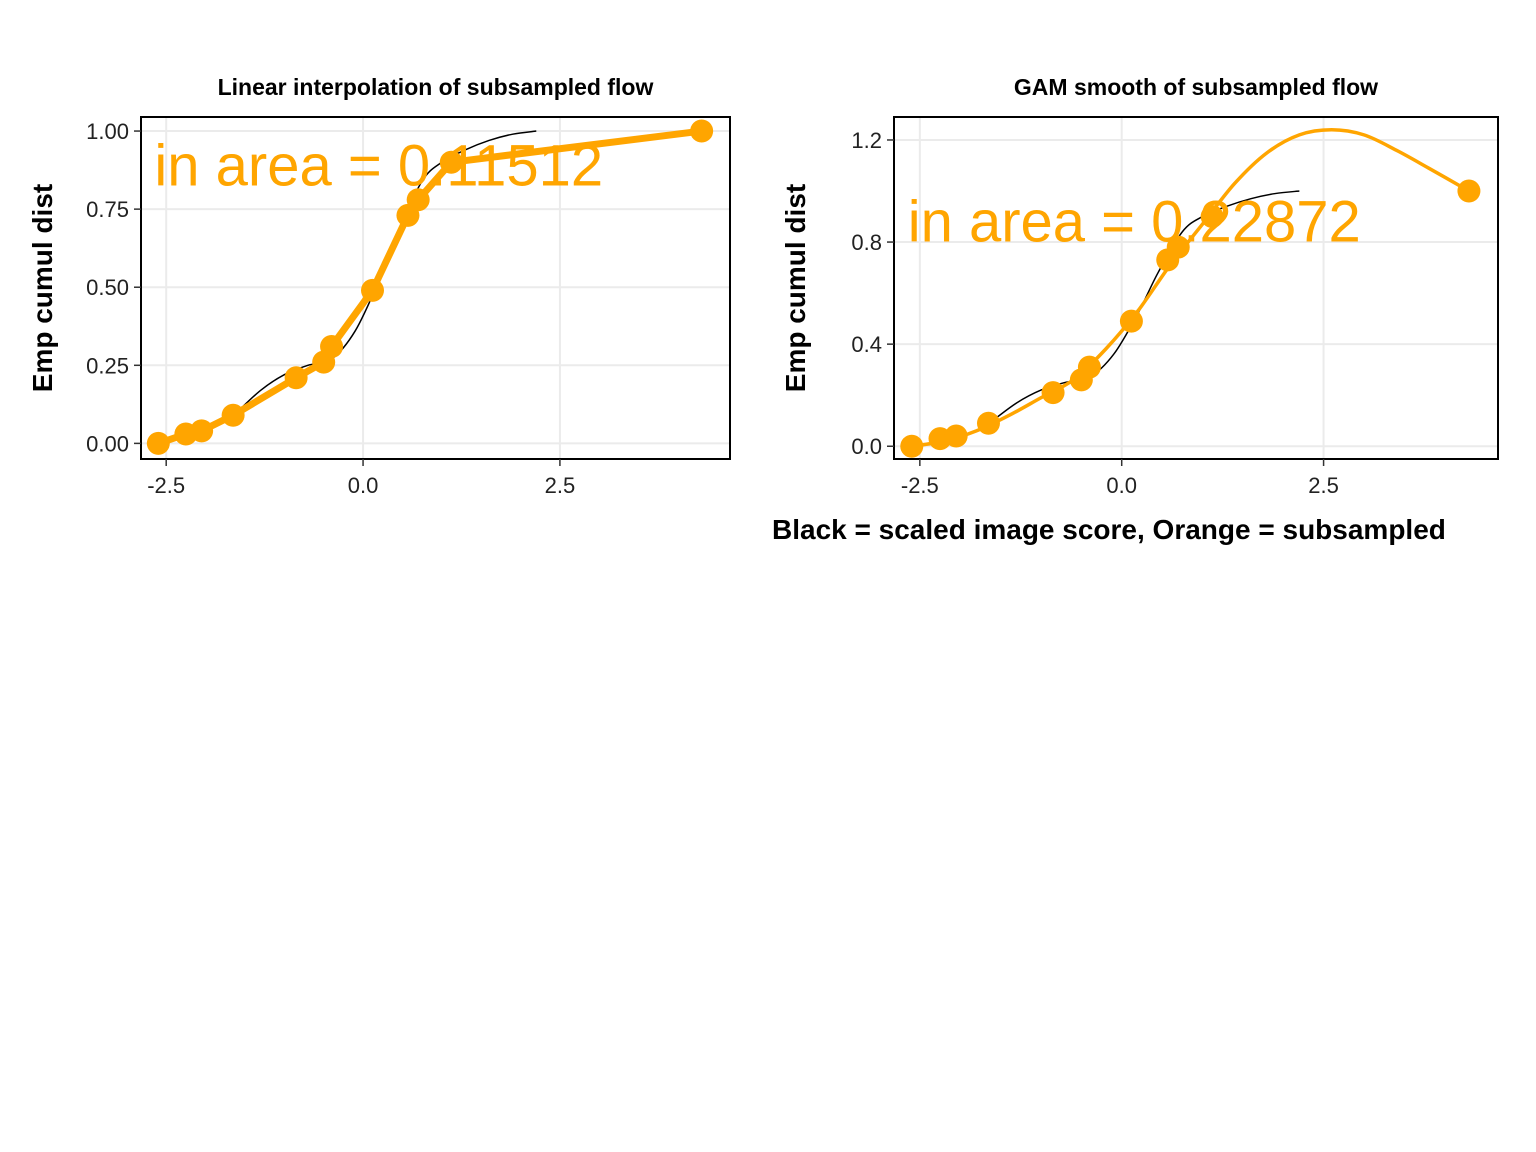  I want to click on chart-title: Linear interpolation of subsampled flow, so click(436, 87).